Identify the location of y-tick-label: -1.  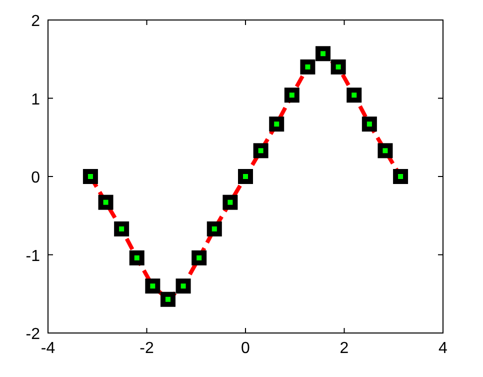
(33, 256).